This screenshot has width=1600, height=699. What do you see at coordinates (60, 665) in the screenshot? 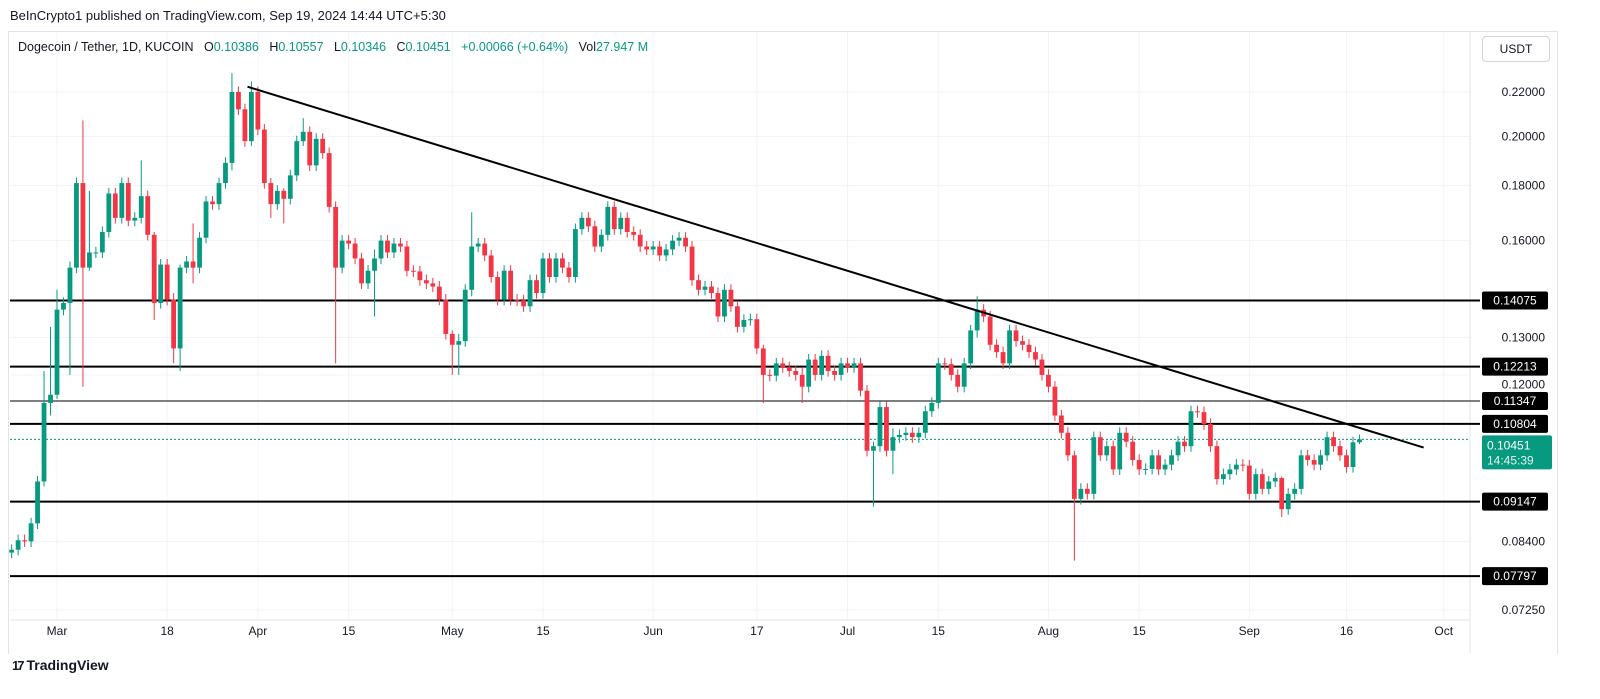
I see `tradingview-footer: 17 TradingView` at bounding box center [60, 665].